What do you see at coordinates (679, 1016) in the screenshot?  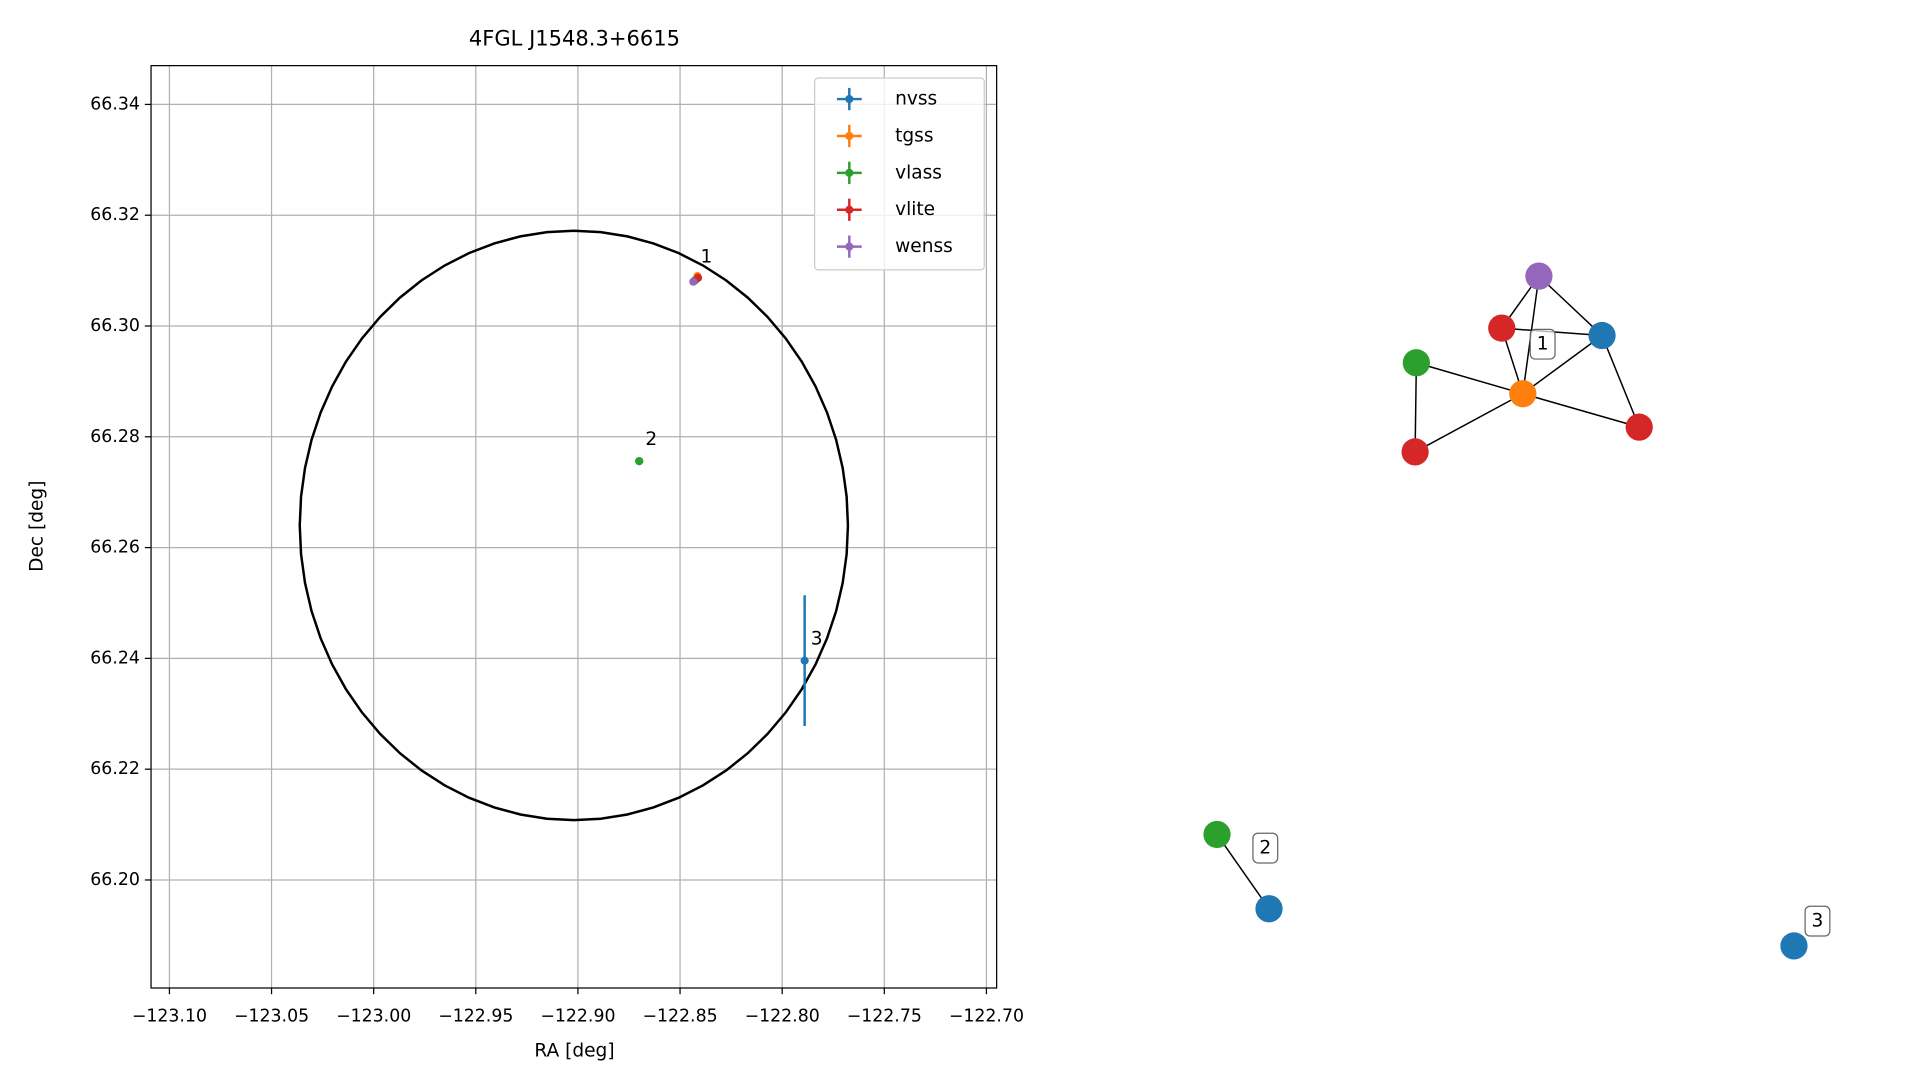 I see `x-tick-label: −122.85` at bounding box center [679, 1016].